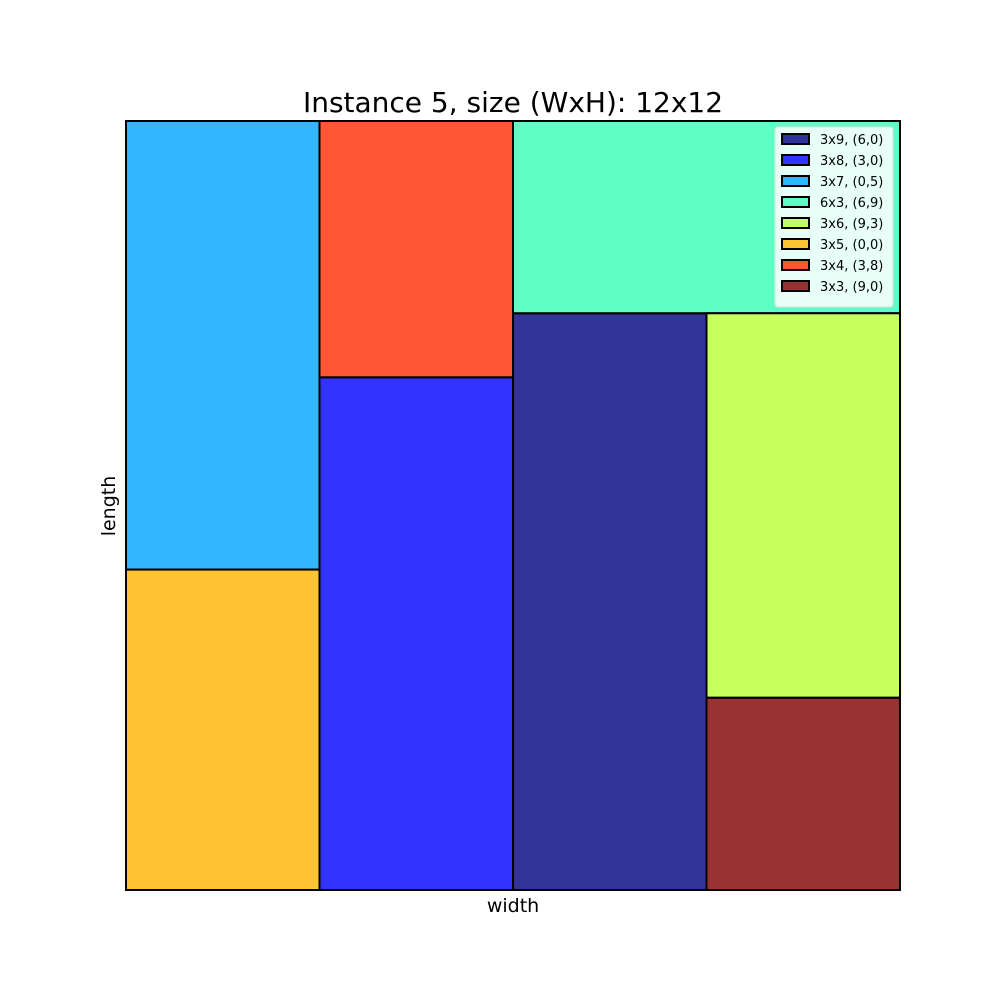 Image resolution: width=1000 pixels, height=1000 pixels. Describe the element at coordinates (513, 102) in the screenshot. I see `chart-title: Instance 5, size (WxH): 12x12` at that location.